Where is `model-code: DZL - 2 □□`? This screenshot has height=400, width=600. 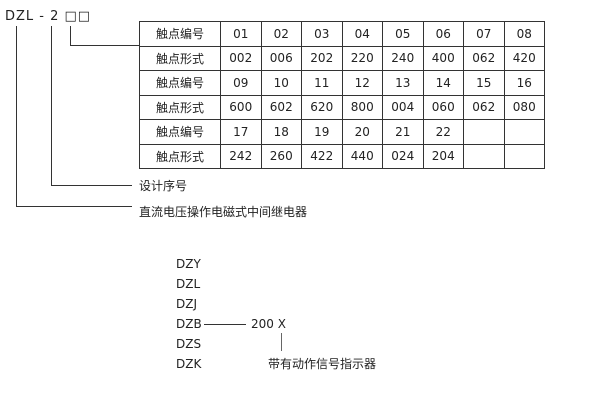
model-code: DZL - 2 □□ is located at coordinates (48, 16).